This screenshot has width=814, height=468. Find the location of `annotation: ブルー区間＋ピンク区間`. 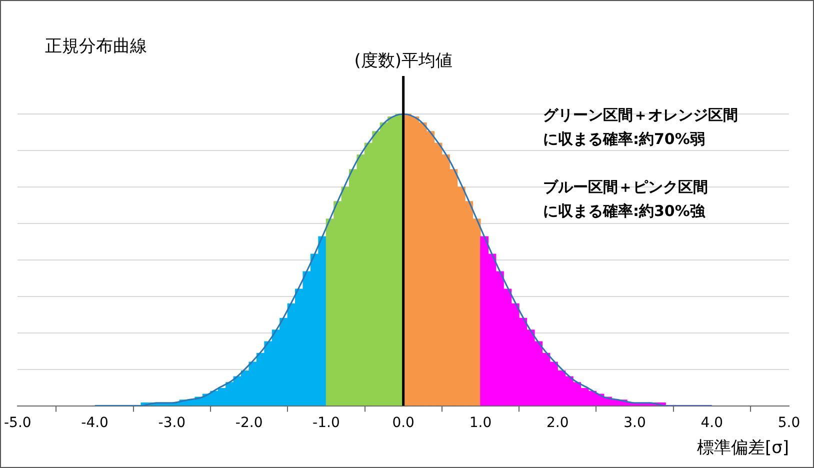

annotation: ブルー区間＋ピンク区間 is located at coordinates (625, 187).